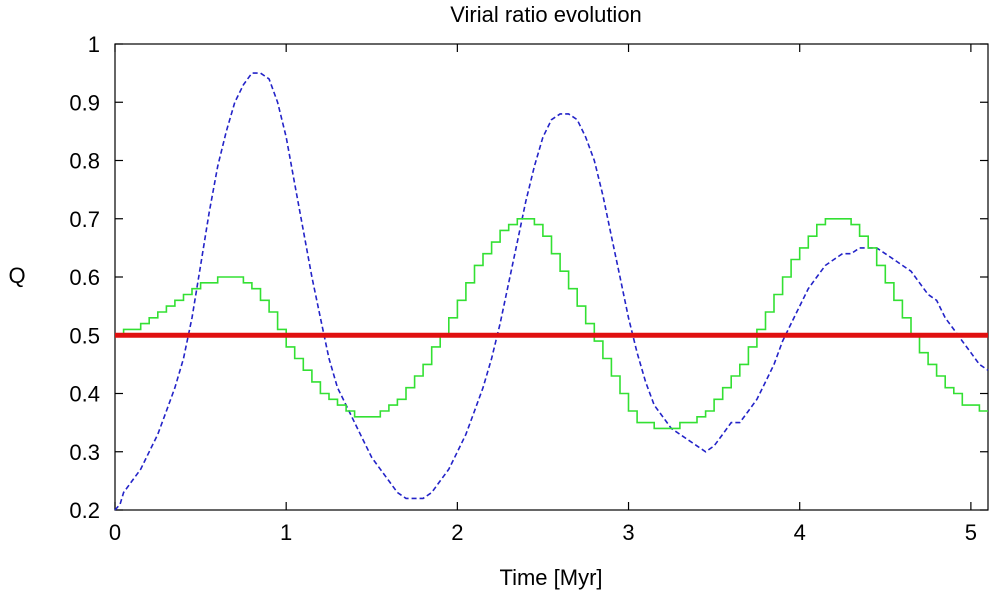 The width and height of the screenshot is (993, 595). I want to click on x-axis-title: Time [Myr], so click(550, 577).